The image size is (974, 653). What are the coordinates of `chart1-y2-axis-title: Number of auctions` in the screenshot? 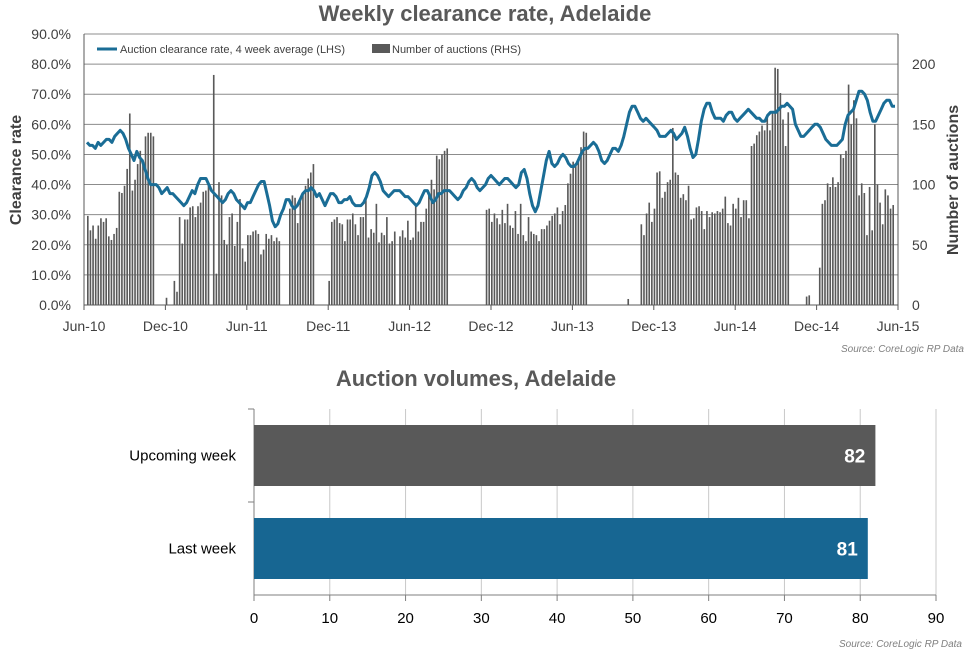 It's located at (953, 180).